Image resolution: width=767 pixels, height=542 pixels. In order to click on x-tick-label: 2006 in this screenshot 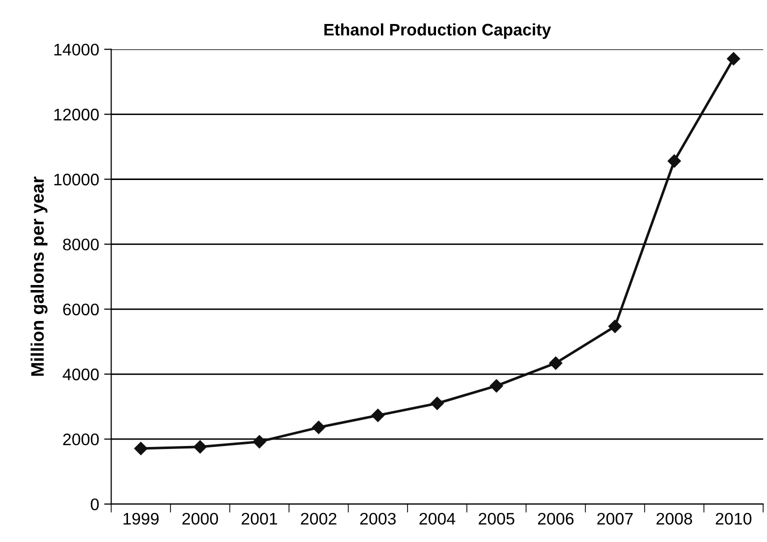, I will do `click(556, 518)`.